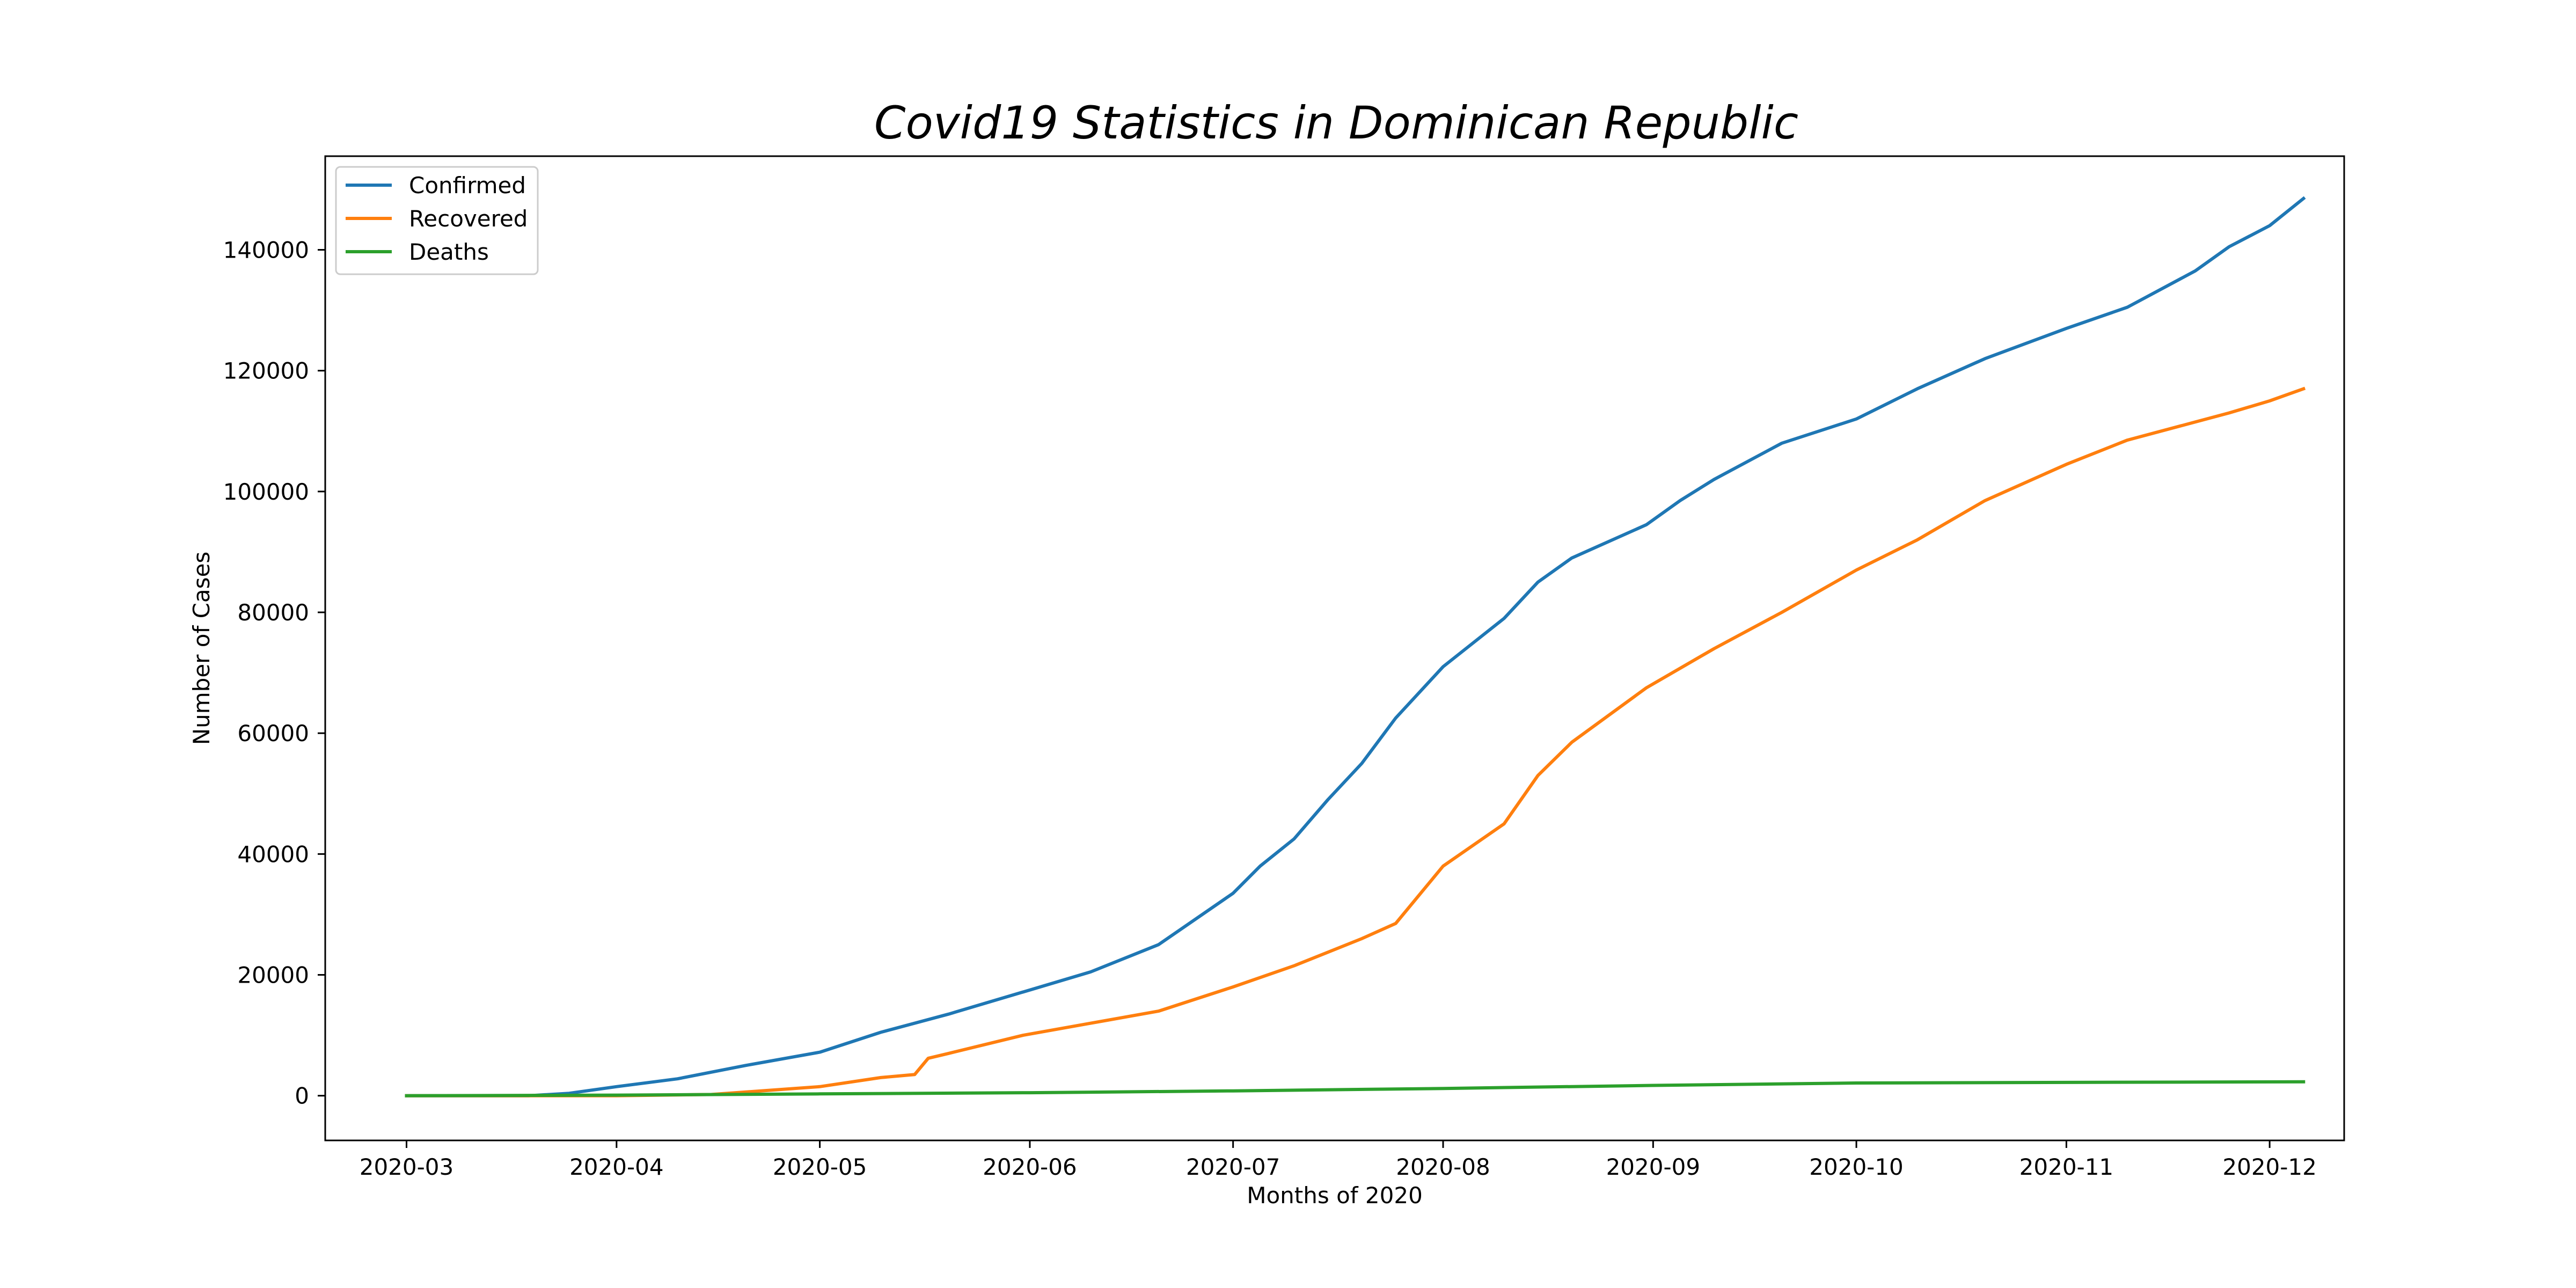 Image resolution: width=2576 pixels, height=1288 pixels. What do you see at coordinates (273, 733) in the screenshot?
I see `y-tick-label: 60000` at bounding box center [273, 733].